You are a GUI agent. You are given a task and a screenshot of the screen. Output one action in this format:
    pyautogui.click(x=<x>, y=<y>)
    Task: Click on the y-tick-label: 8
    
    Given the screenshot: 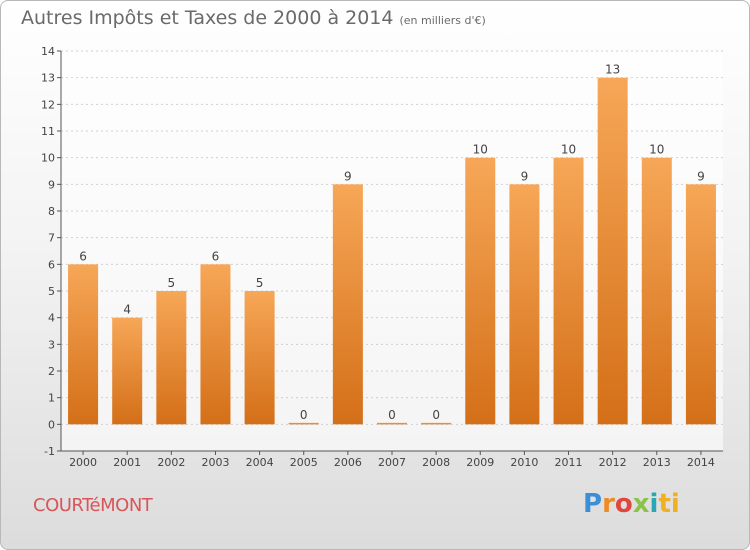 What is the action you would take?
    pyautogui.click(x=51, y=211)
    